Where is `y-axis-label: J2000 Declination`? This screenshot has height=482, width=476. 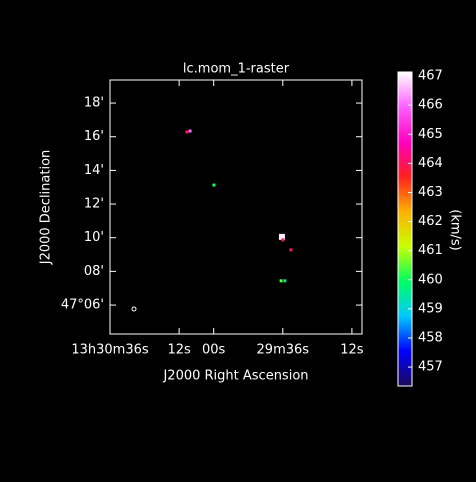 y-axis-label: J2000 Declination is located at coordinates (46, 208).